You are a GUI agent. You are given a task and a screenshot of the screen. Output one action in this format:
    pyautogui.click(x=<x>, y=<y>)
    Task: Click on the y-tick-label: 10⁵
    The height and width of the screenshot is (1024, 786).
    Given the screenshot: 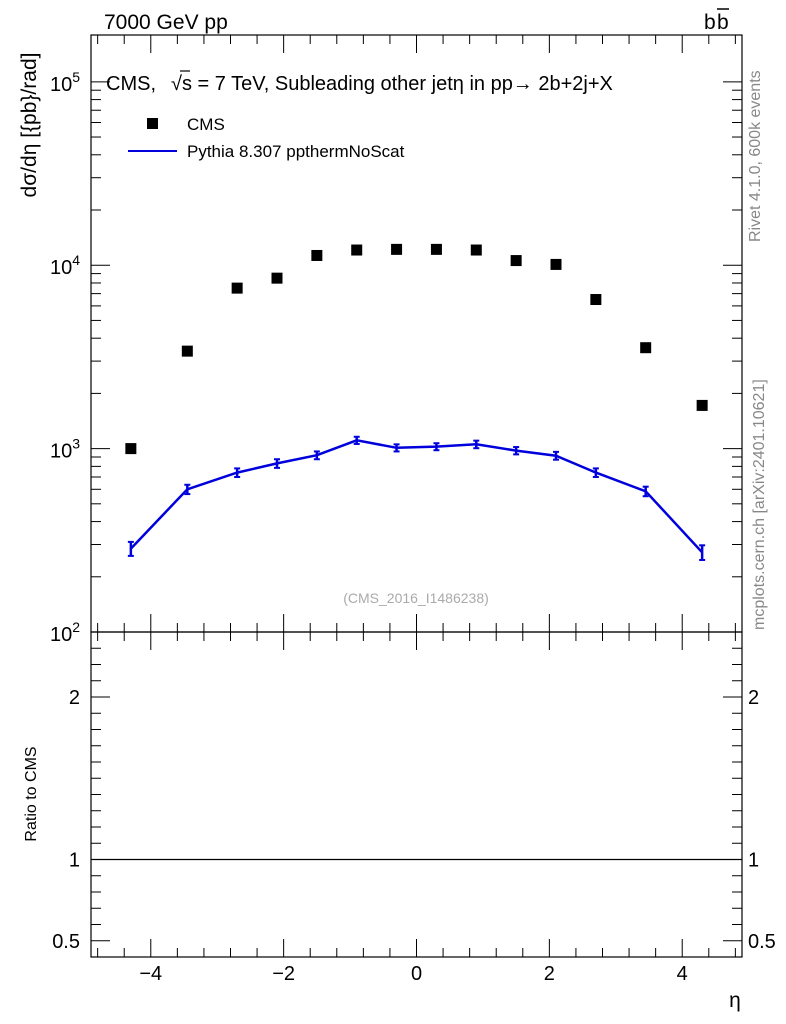 What is the action you would take?
    pyautogui.click(x=65, y=82)
    